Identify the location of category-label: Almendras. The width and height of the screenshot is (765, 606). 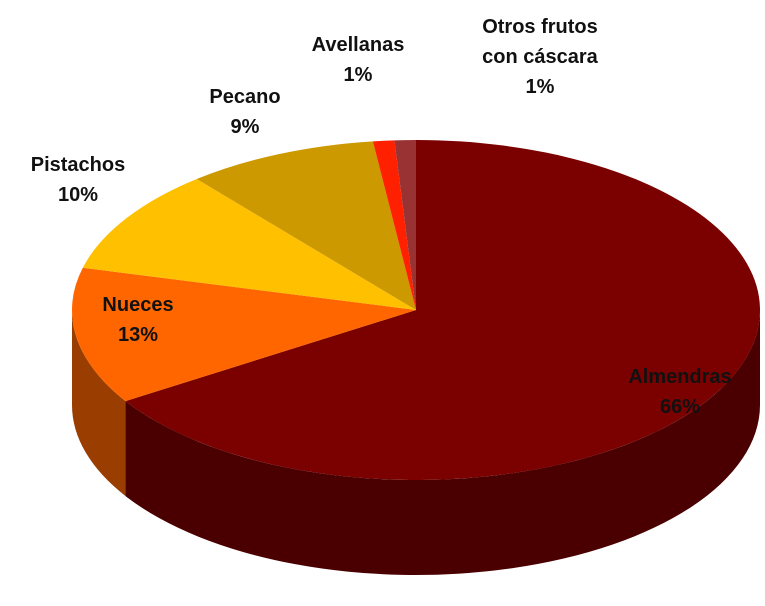
(680, 377).